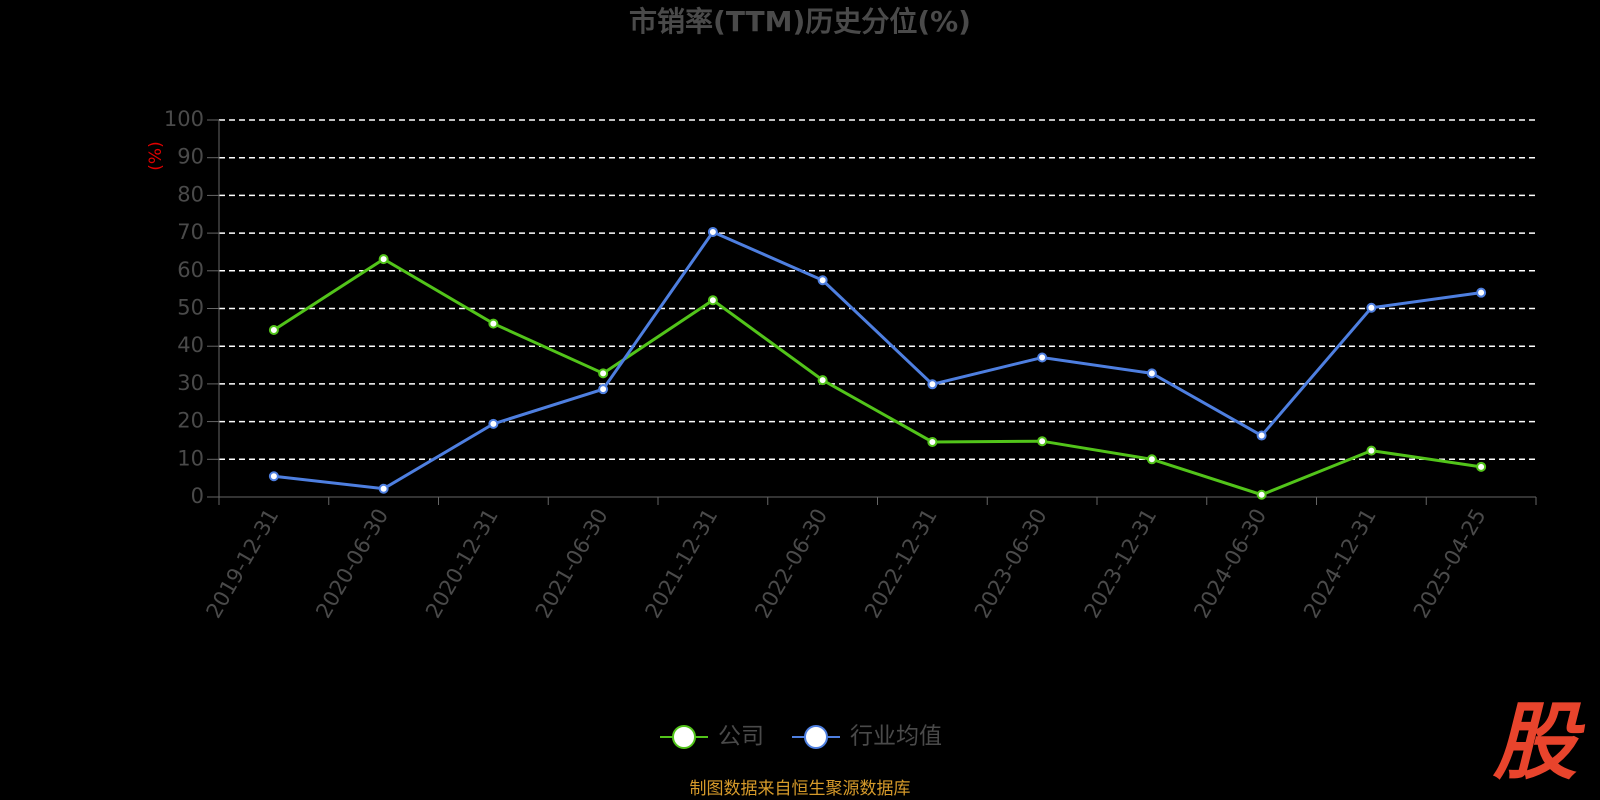 This screenshot has height=800, width=1600. What do you see at coordinates (184, 119) in the screenshot?
I see `y-tick-label: 100` at bounding box center [184, 119].